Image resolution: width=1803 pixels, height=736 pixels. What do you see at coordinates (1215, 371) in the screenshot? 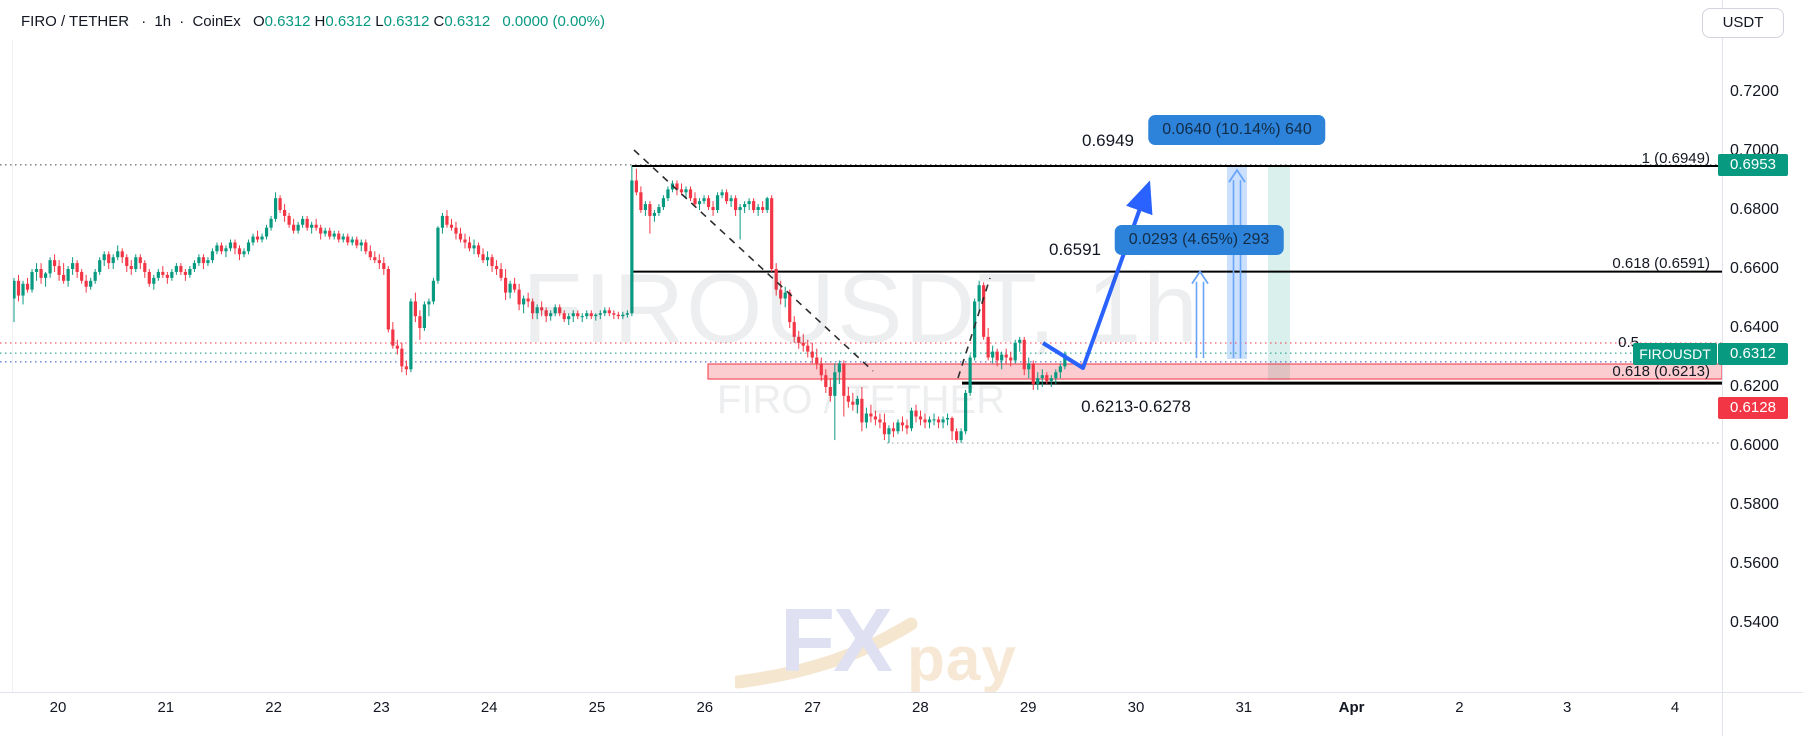
I see `supply-zone` at bounding box center [1215, 371].